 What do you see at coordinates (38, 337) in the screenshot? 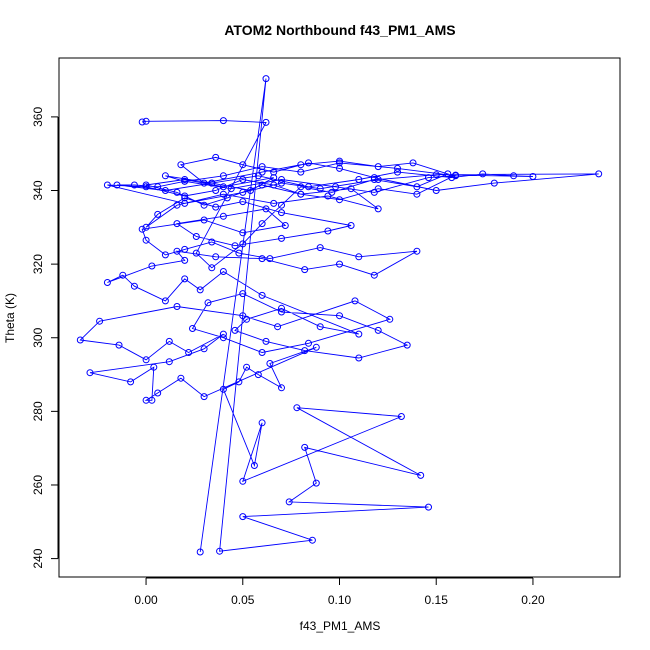
I see `y-tick-label: 300` at bounding box center [38, 337].